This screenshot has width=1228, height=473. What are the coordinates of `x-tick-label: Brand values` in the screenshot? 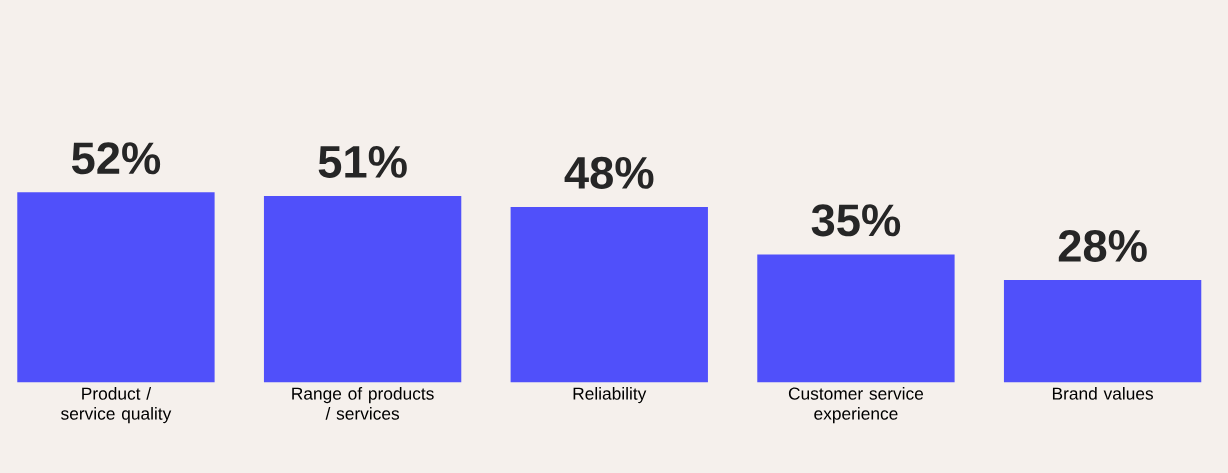 It's located at (1103, 393).